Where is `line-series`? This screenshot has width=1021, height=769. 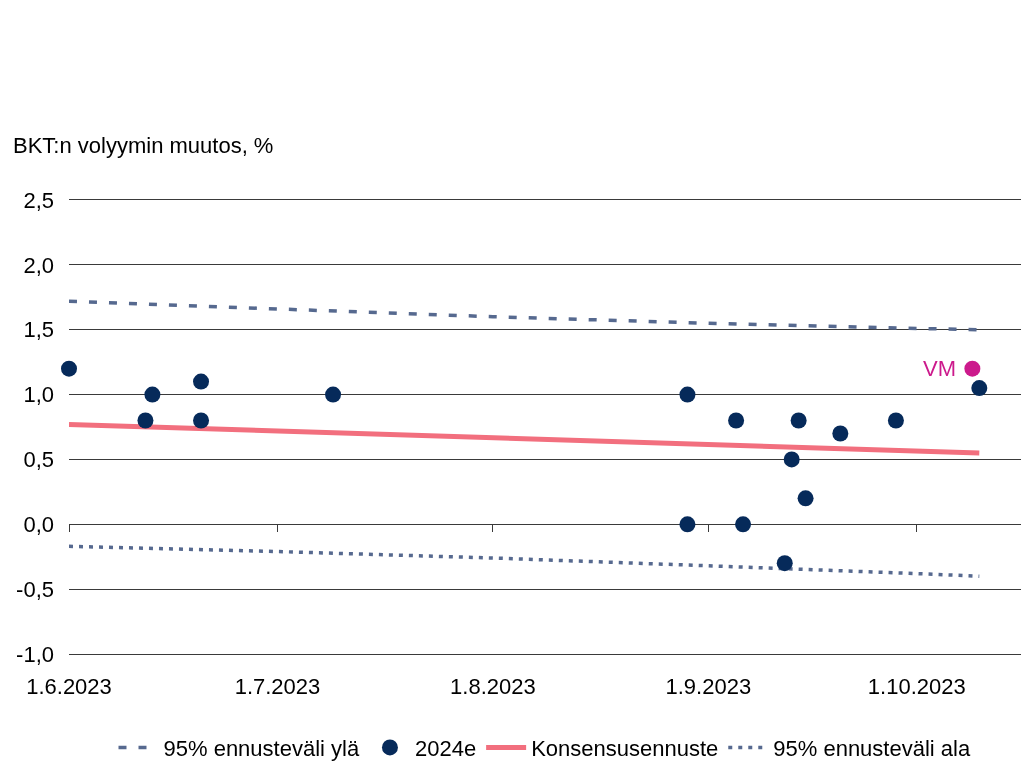
line-series is located at coordinates (525, 561).